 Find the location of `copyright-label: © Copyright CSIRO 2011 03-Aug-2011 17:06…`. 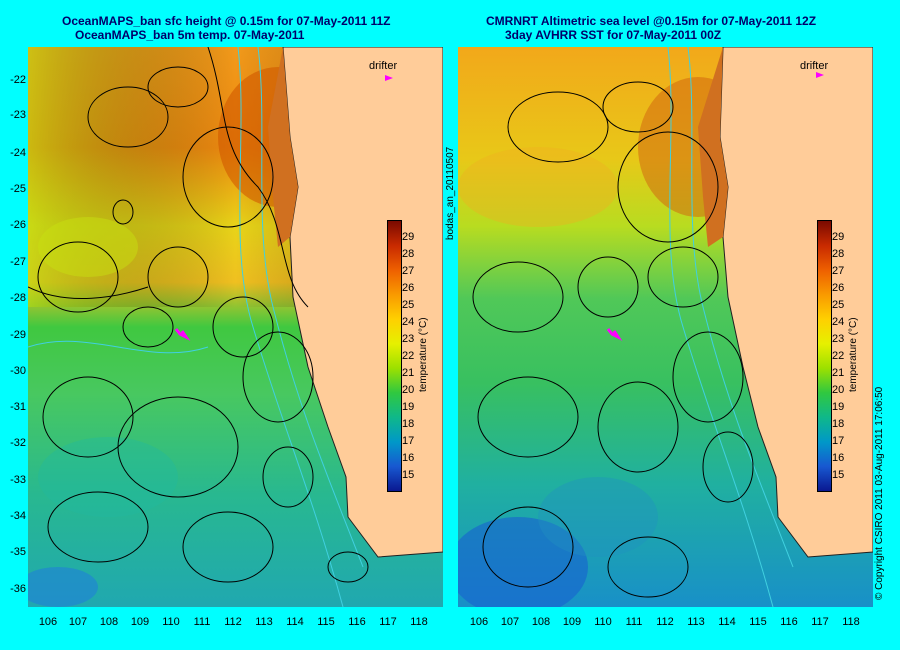

copyright-label: © Copyright CSIRO 2011 03-Aug-2011 17:06… is located at coordinates (879, 493).